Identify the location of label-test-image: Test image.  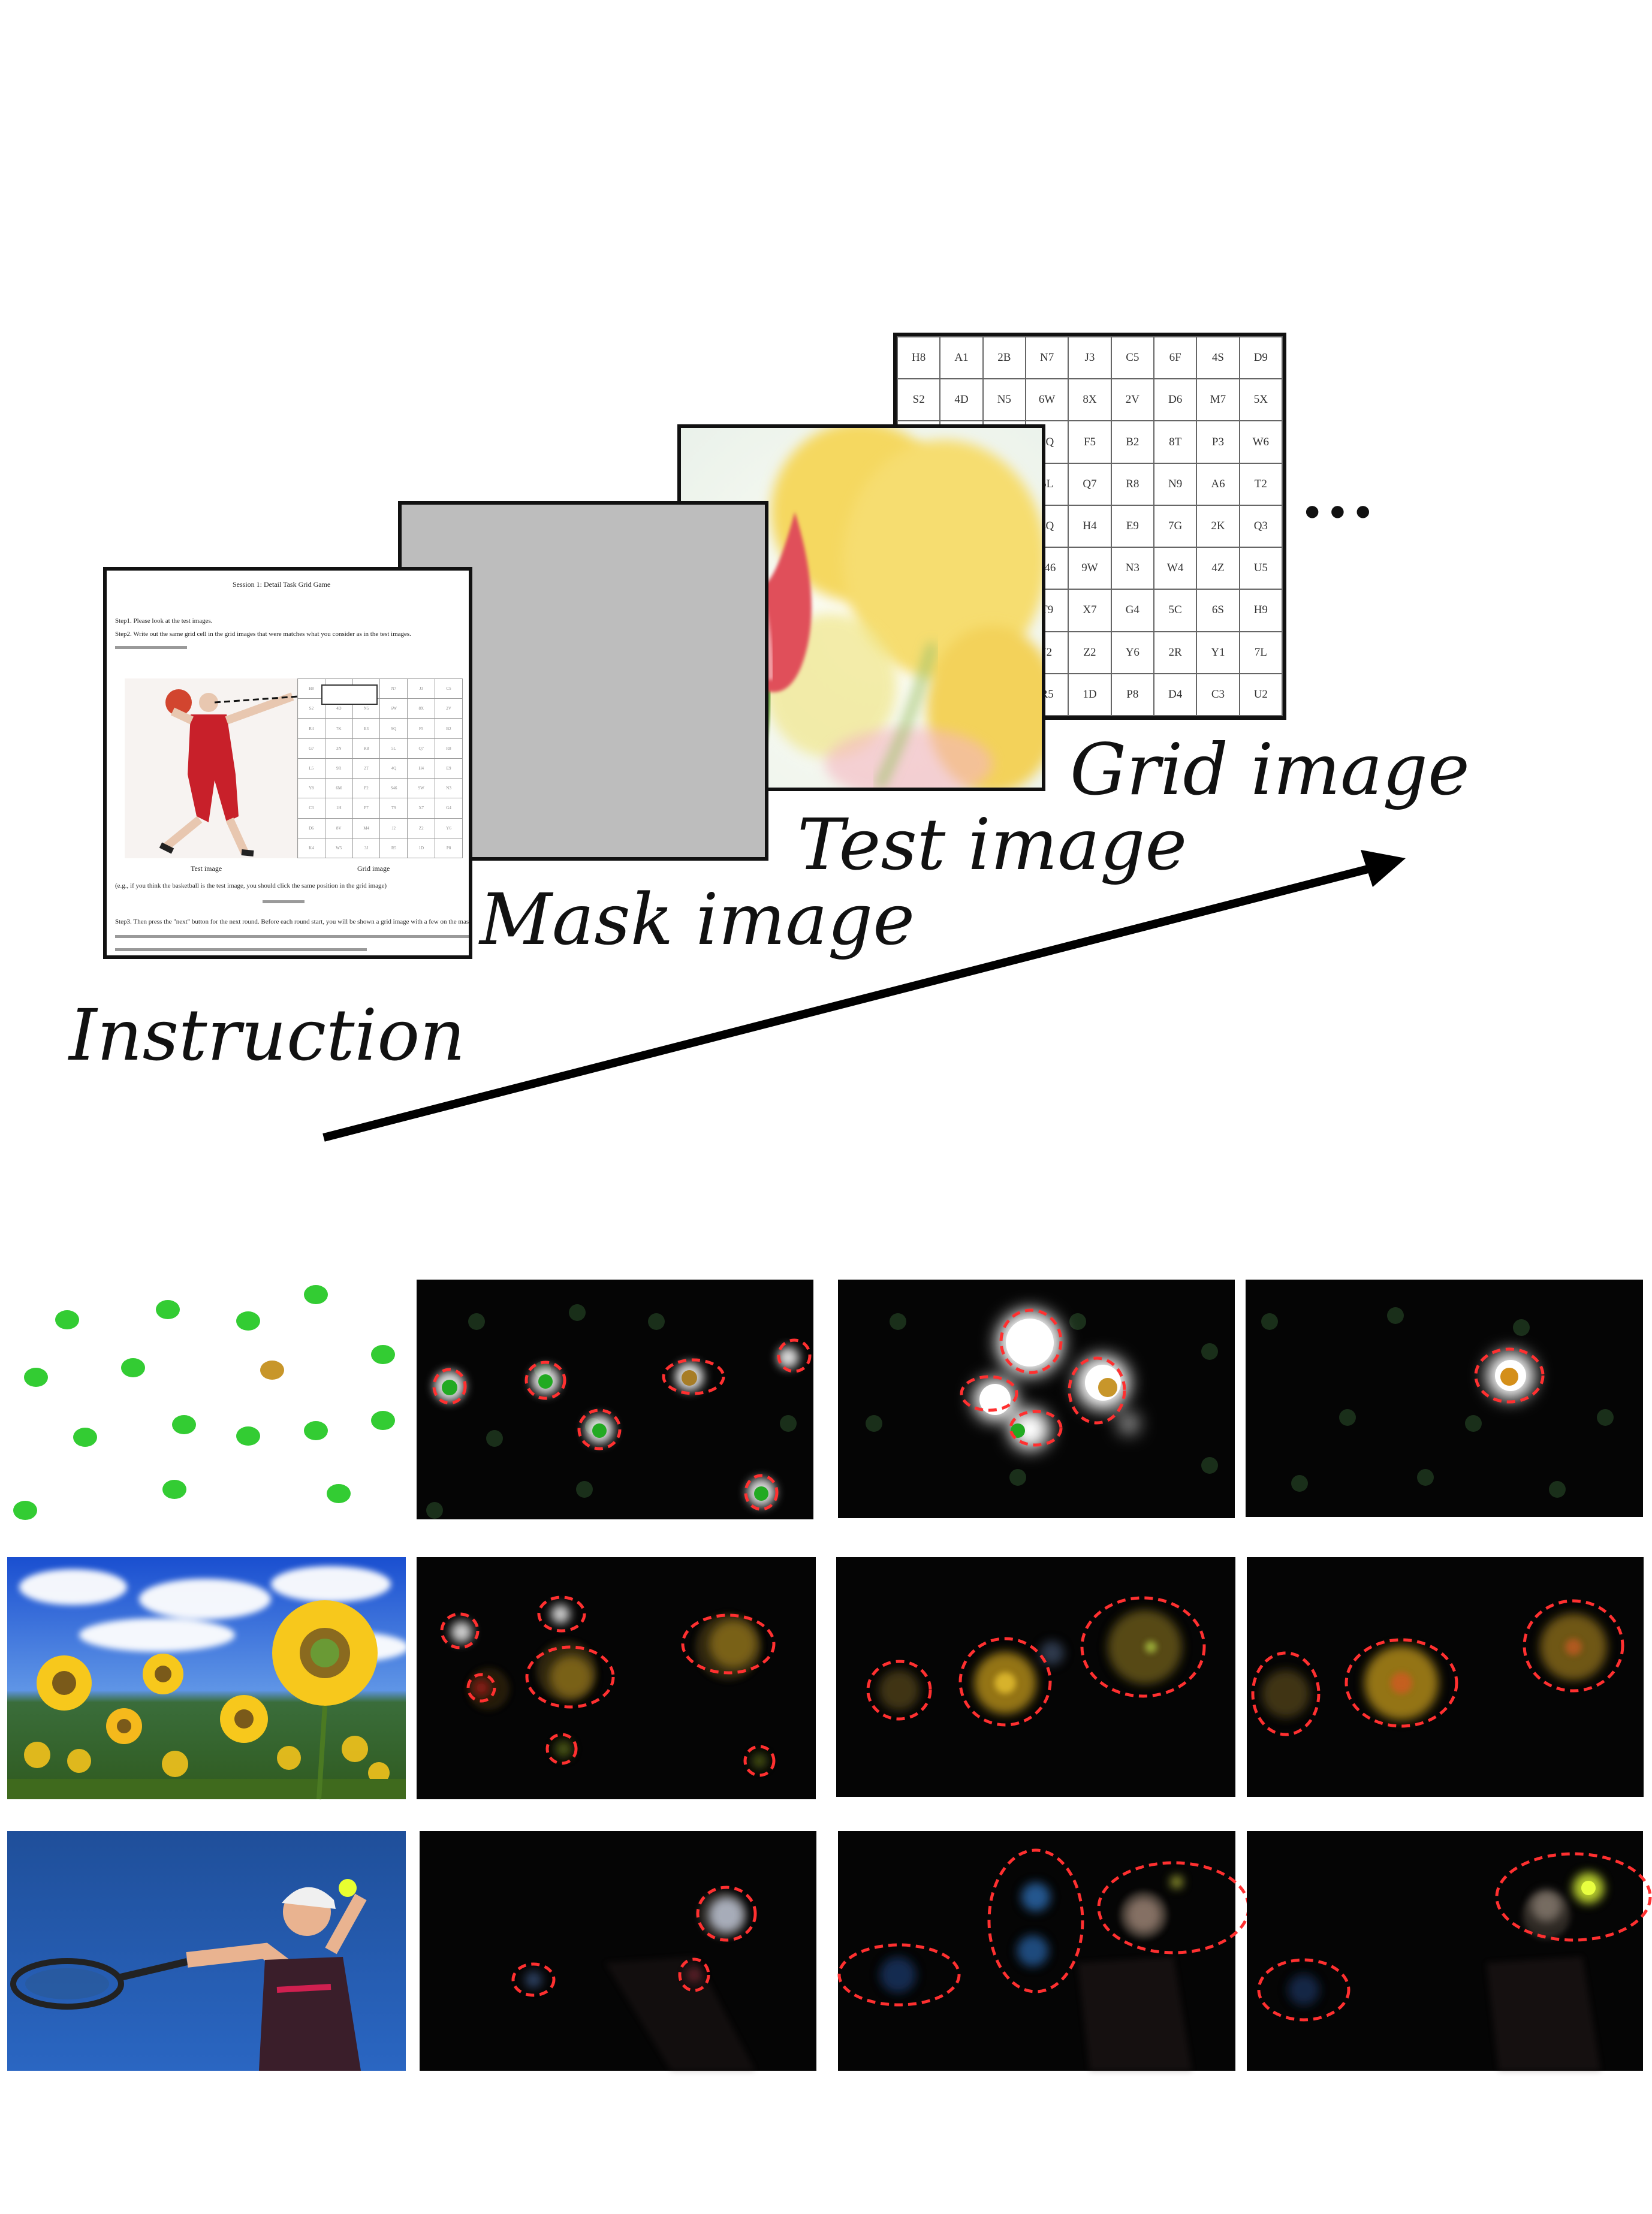
(992, 845).